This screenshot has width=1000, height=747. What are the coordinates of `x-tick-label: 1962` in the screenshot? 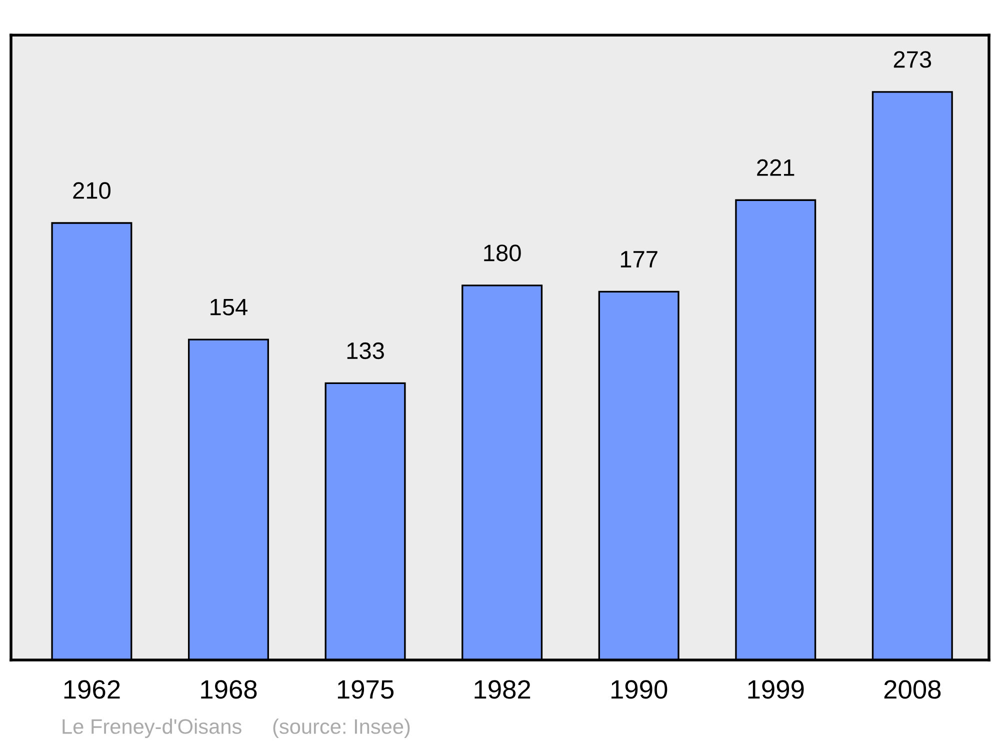 It's located at (92, 689).